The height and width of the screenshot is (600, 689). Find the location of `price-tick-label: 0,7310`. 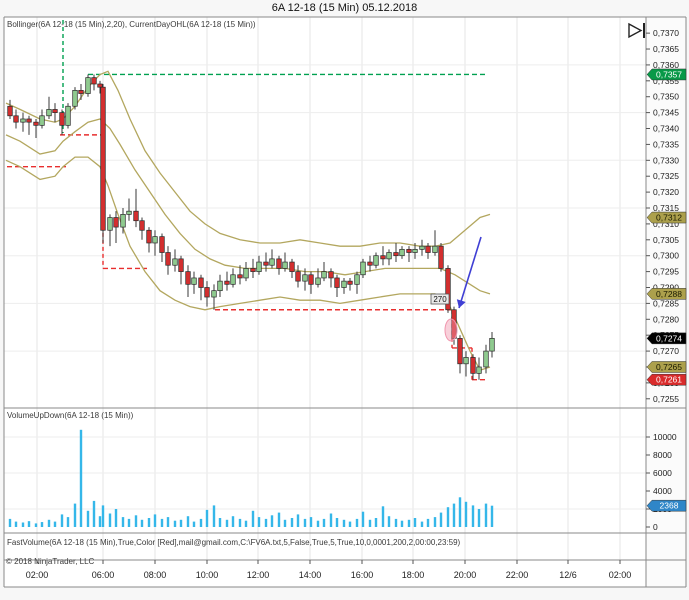

price-tick-label: 0,7310 is located at coordinates (666, 224).